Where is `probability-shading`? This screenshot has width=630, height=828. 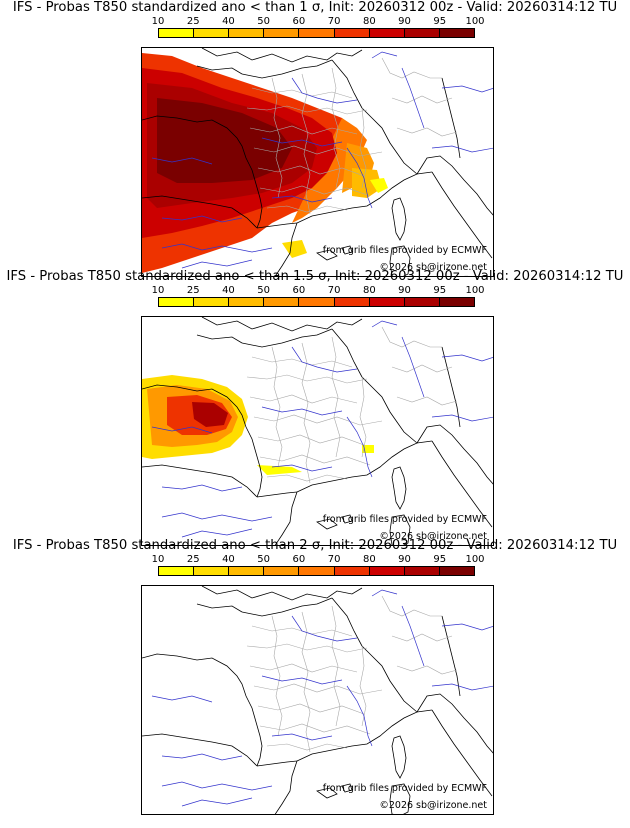
probability-shading is located at coordinates (258, 425).